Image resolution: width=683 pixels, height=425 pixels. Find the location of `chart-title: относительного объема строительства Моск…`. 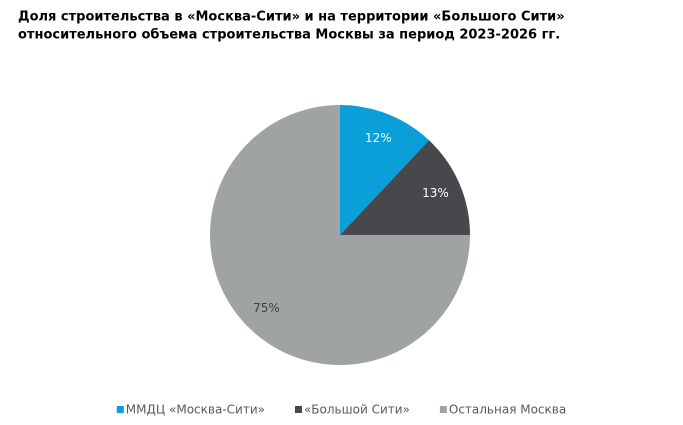

chart-title: относительного объема строительства Моск… is located at coordinates (289, 35).